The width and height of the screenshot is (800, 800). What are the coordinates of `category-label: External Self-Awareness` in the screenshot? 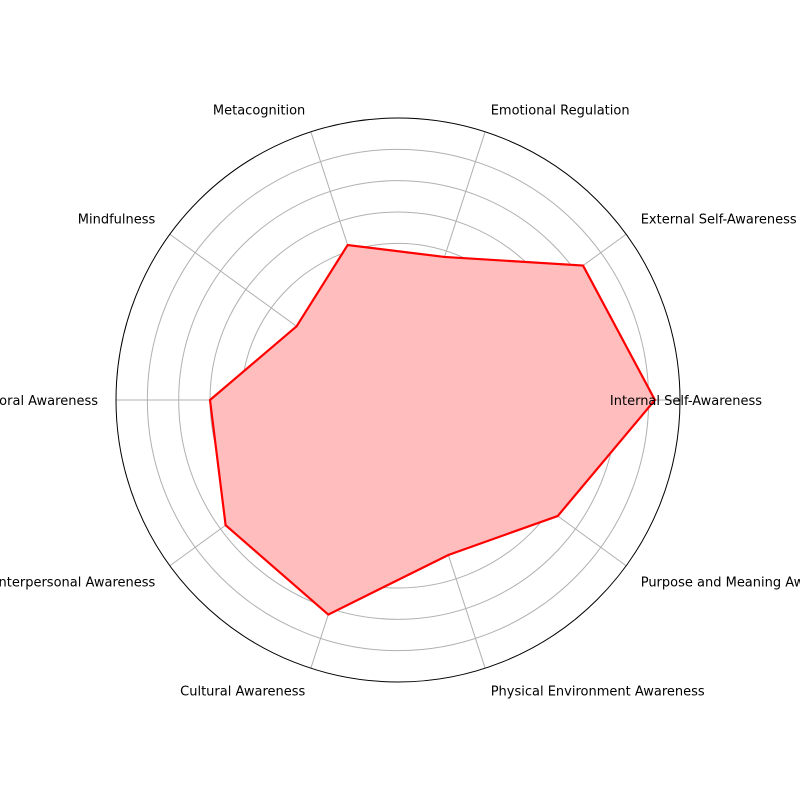 It's located at (719, 220).